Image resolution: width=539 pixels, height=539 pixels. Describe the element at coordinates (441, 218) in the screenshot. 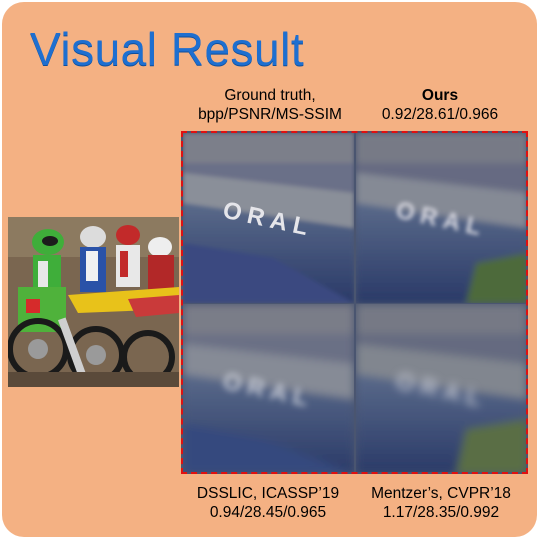

I see `crop-ours: ORAL` at that location.